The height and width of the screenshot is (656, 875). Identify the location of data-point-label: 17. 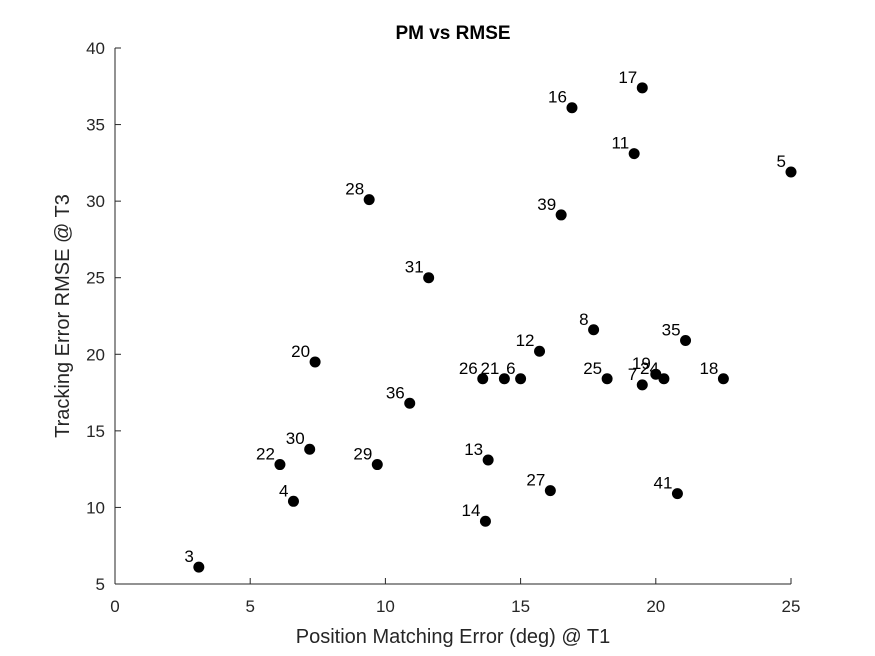
(627, 77).